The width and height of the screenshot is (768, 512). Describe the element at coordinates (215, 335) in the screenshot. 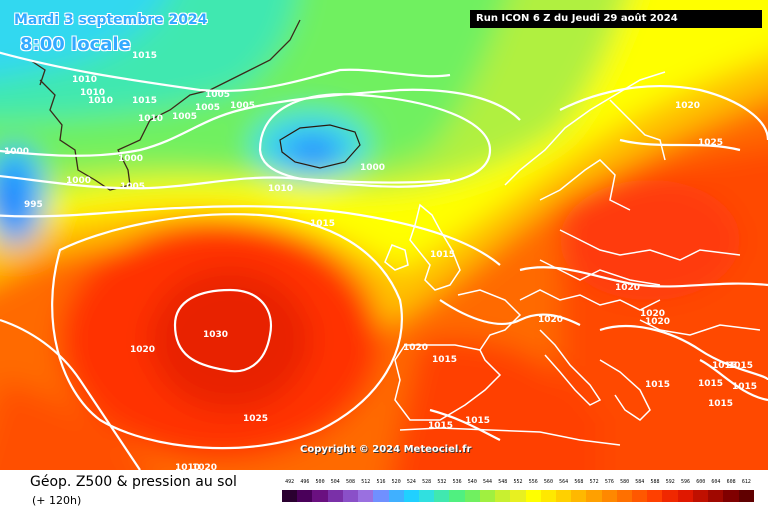

I see `isobar-label: 1030` at that location.